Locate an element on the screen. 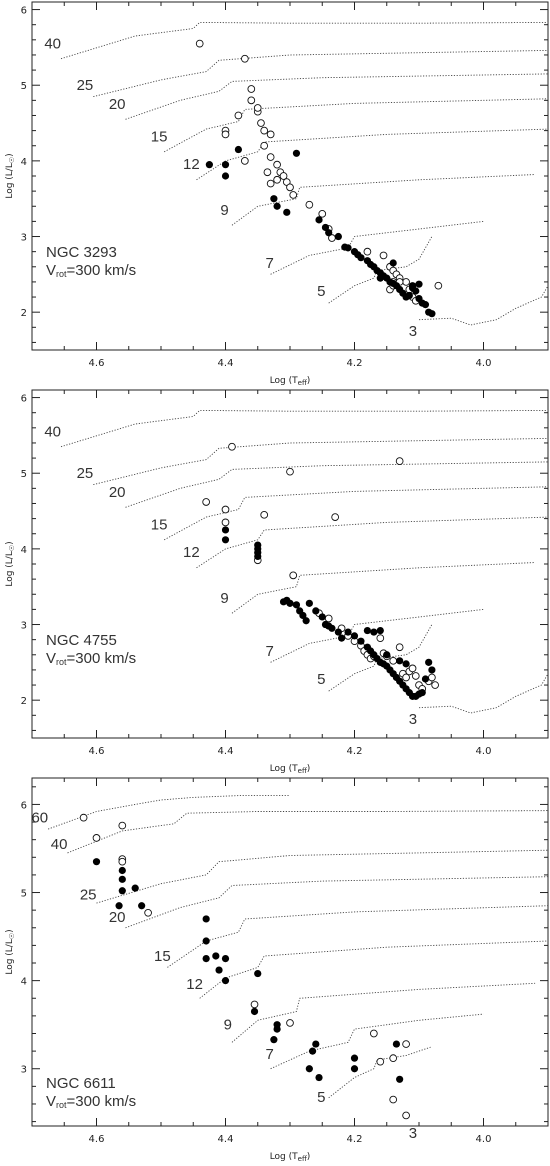 The image size is (550, 1166). y-axis-title: Log (L/L☉) is located at coordinates (10, 175).